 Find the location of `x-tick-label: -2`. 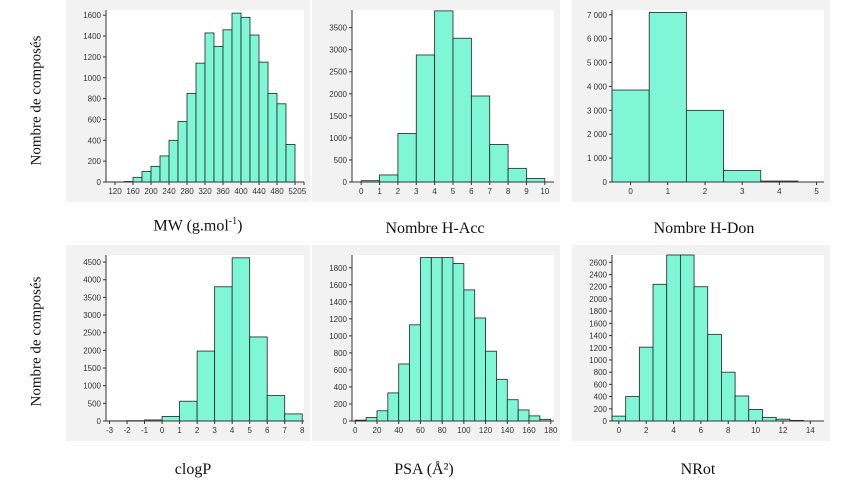

x-tick-label: -2 is located at coordinates (127, 430).